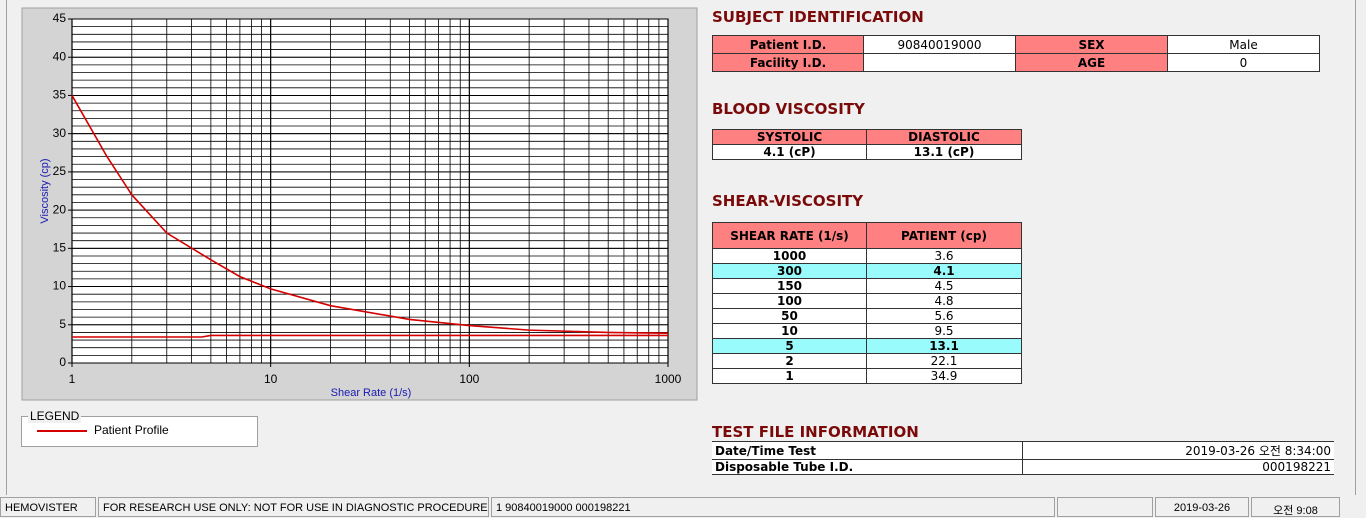 This screenshot has width=1366, height=518. What do you see at coordinates (469, 379) in the screenshot?
I see `x-tick-label: 100` at bounding box center [469, 379].